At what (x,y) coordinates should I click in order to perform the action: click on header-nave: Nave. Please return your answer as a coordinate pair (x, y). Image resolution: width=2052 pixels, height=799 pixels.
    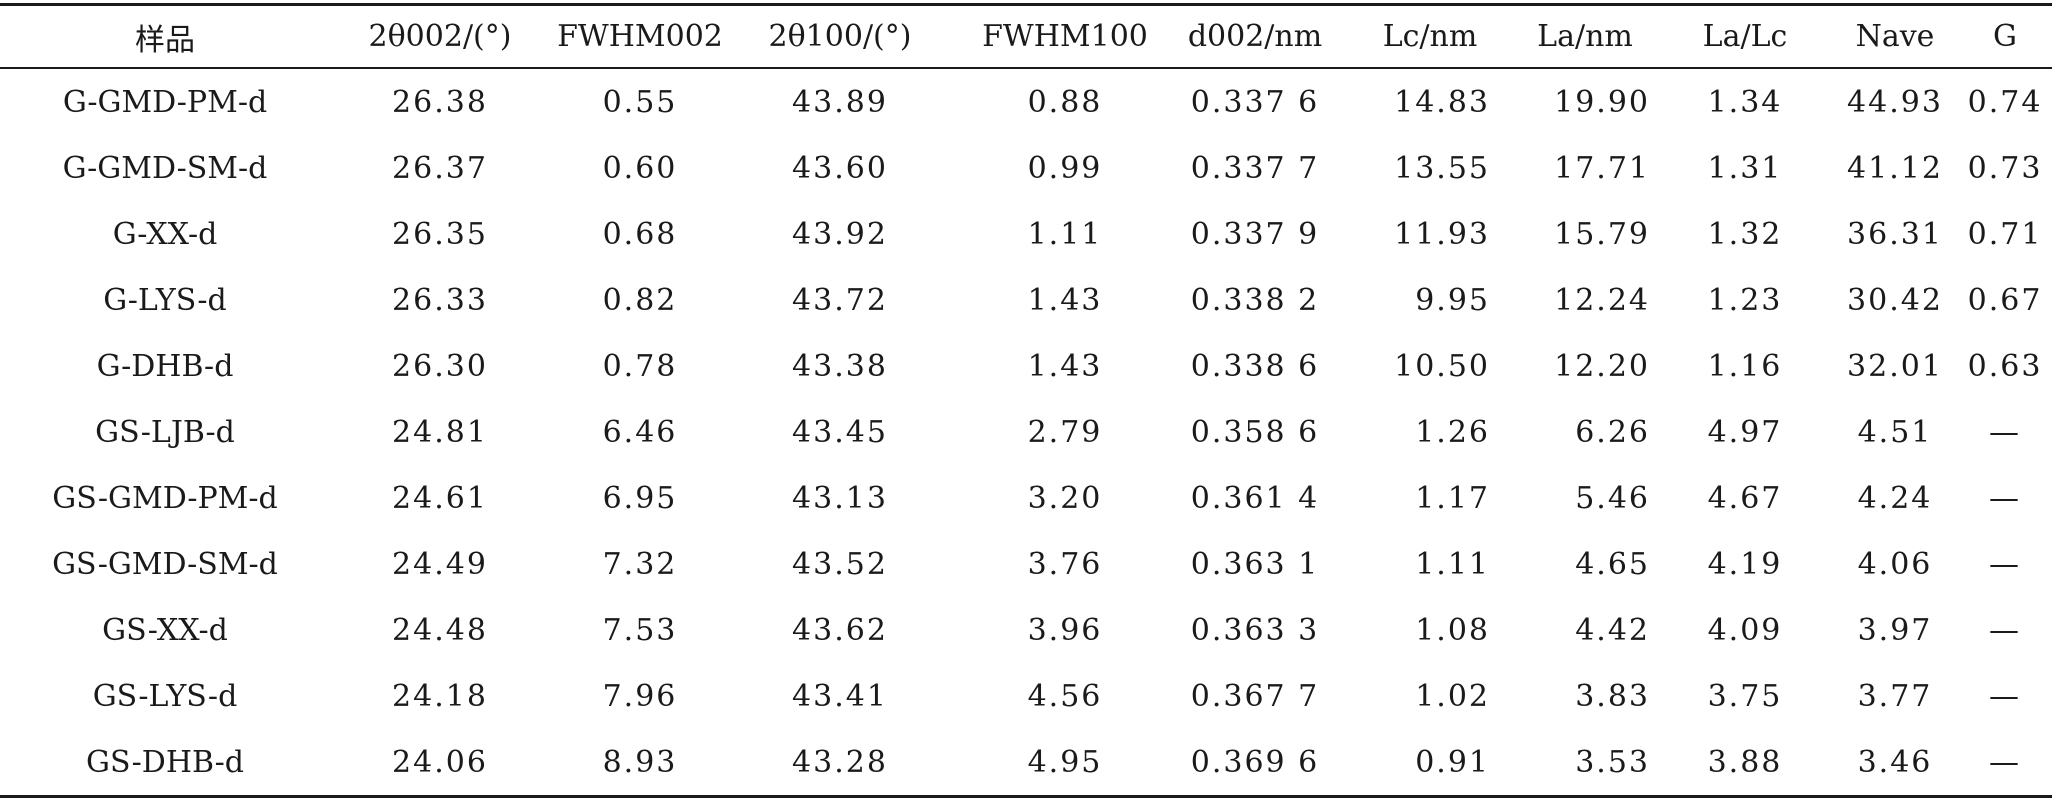
    Looking at the image, I should click on (1895, 36).